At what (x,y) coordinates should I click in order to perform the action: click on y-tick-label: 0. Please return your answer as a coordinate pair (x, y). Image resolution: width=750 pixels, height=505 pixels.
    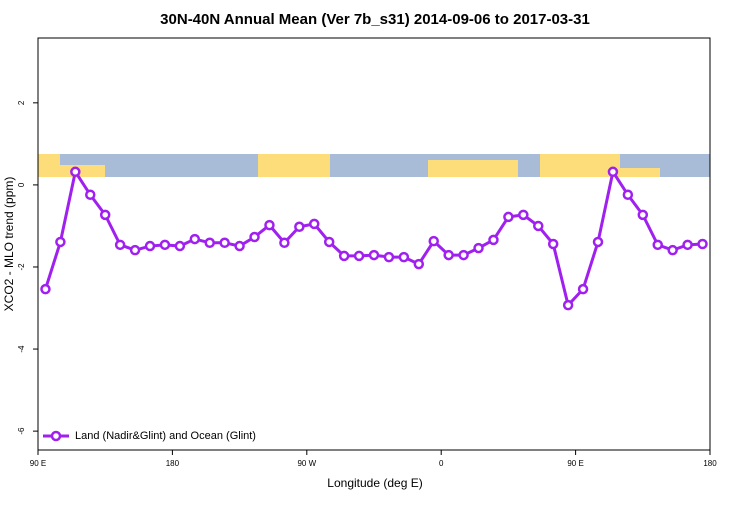
    Looking at the image, I should click on (21, 184).